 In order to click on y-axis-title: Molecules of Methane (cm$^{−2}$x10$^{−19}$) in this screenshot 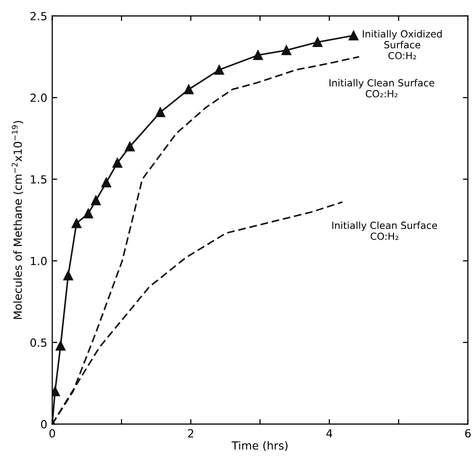, I will do `click(18, 219)`.